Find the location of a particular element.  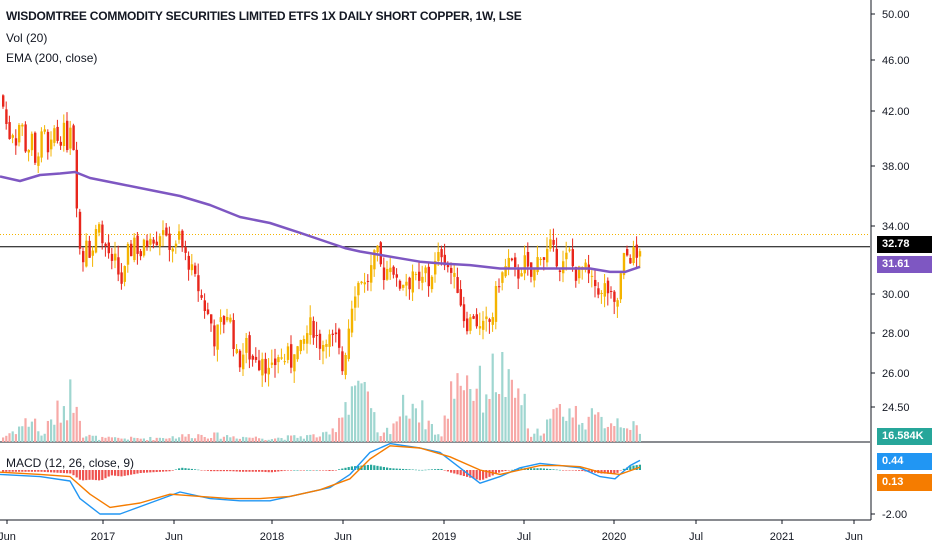

price-tick-label: 30.00 is located at coordinates (896, 295).